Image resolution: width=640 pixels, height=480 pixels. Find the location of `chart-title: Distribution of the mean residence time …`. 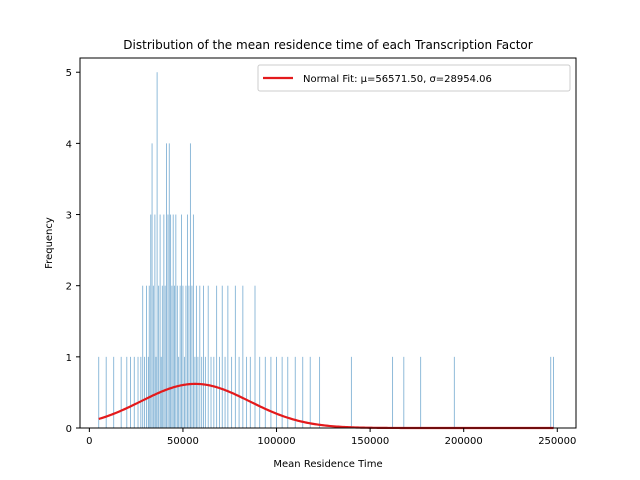

chart-title: Distribution of the mean residence time … is located at coordinates (327, 45).